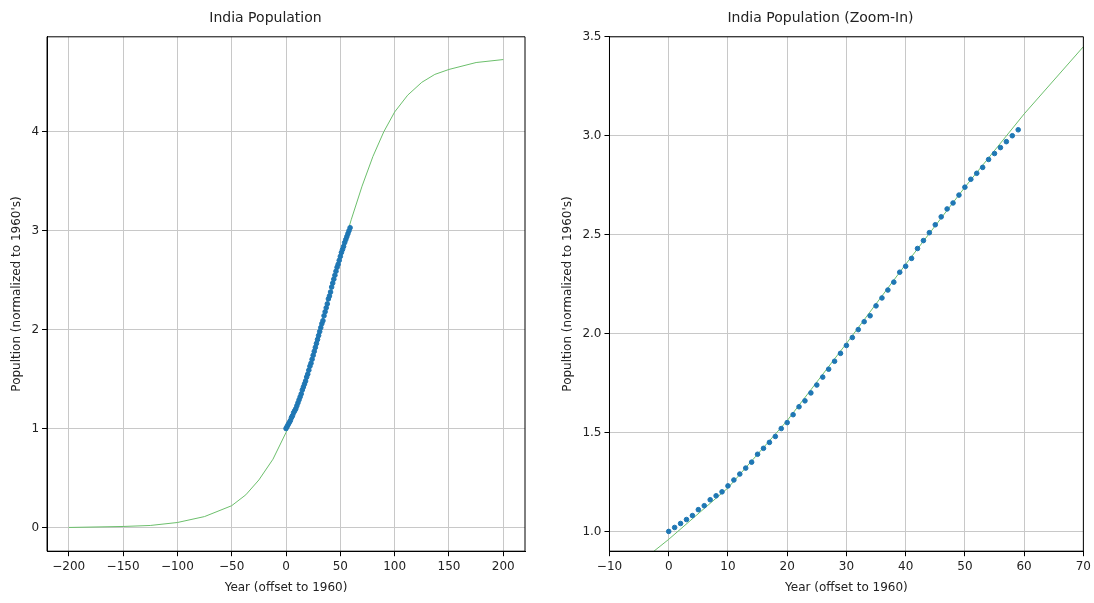 The height and width of the screenshot is (603, 1094). What do you see at coordinates (35, 328) in the screenshot?
I see `y-tick-label: 2` at bounding box center [35, 328].